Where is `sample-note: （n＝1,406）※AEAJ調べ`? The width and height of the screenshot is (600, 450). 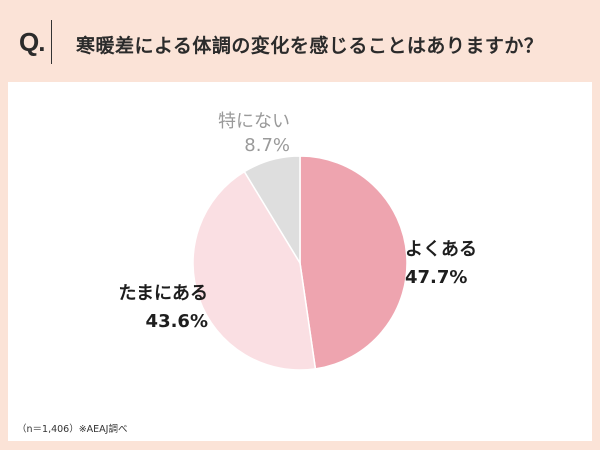
sample-note: （n＝1,406）※AEAJ調べ is located at coordinates (72, 429).